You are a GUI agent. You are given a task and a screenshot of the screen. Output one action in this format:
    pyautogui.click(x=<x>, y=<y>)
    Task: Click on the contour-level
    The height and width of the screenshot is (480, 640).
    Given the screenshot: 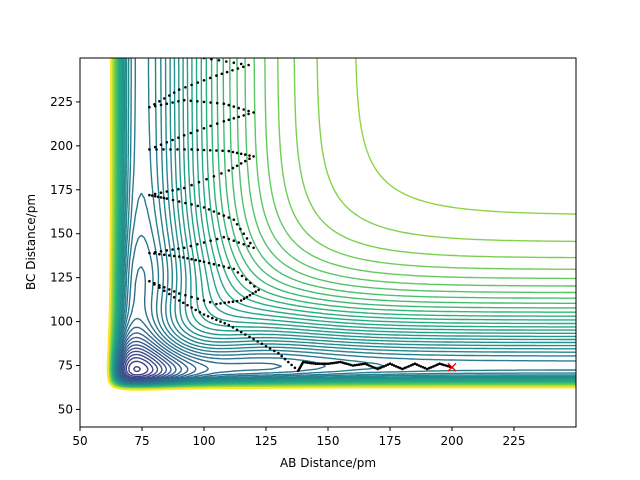 What is the action you would take?
    pyautogui.click(x=142, y=365)
    